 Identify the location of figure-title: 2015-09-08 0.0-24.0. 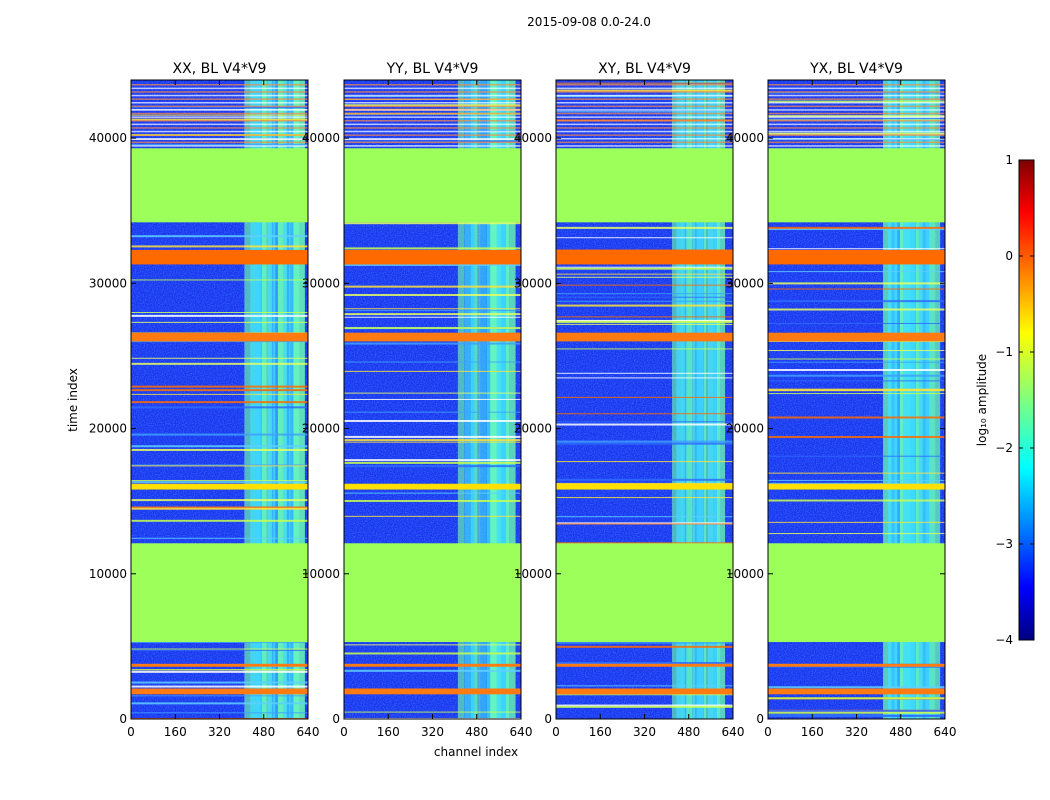
(589, 22).